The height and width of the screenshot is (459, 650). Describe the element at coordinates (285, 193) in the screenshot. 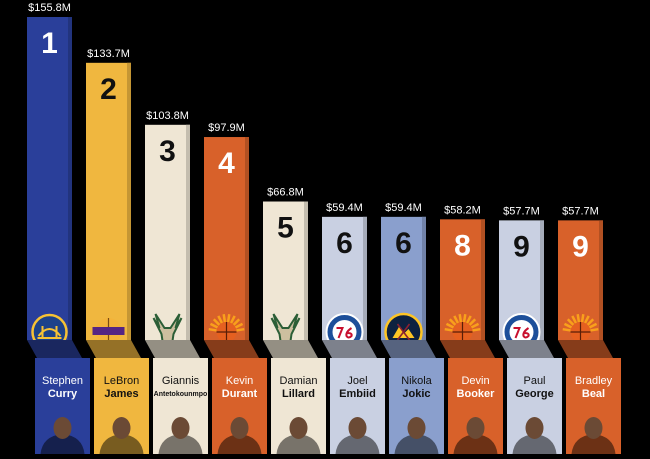

I see `value-label: $66.8M` at that location.